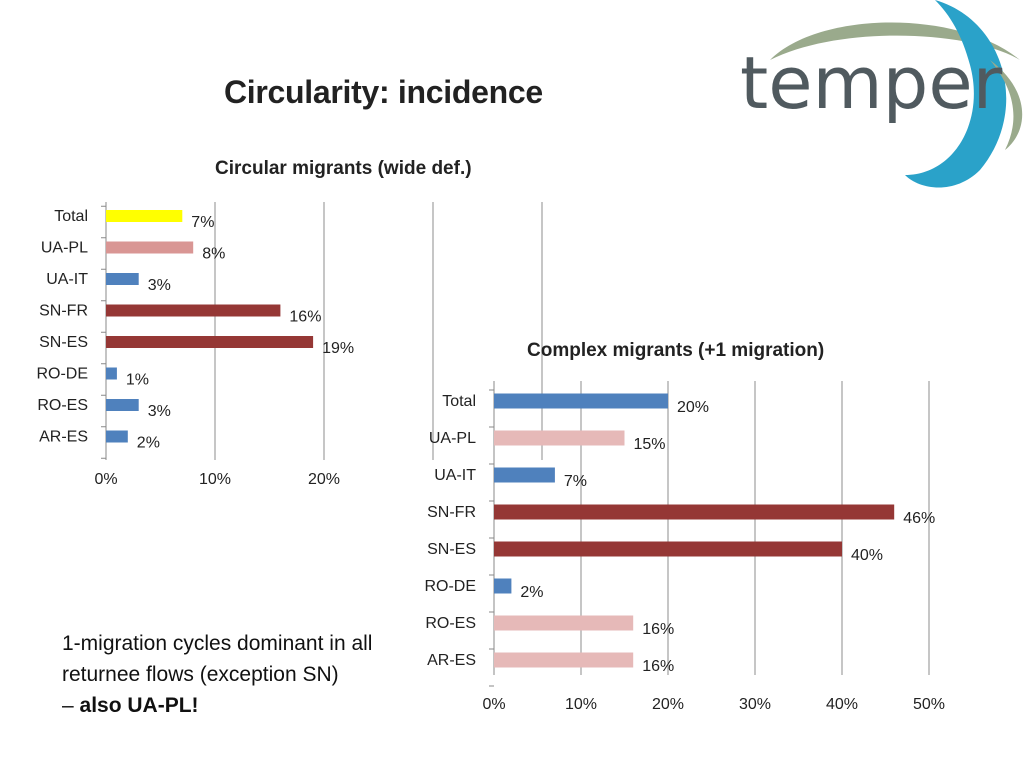 The image size is (1024, 768). Describe the element at coordinates (867, 555) in the screenshot. I see `data-label: 40%` at that location.